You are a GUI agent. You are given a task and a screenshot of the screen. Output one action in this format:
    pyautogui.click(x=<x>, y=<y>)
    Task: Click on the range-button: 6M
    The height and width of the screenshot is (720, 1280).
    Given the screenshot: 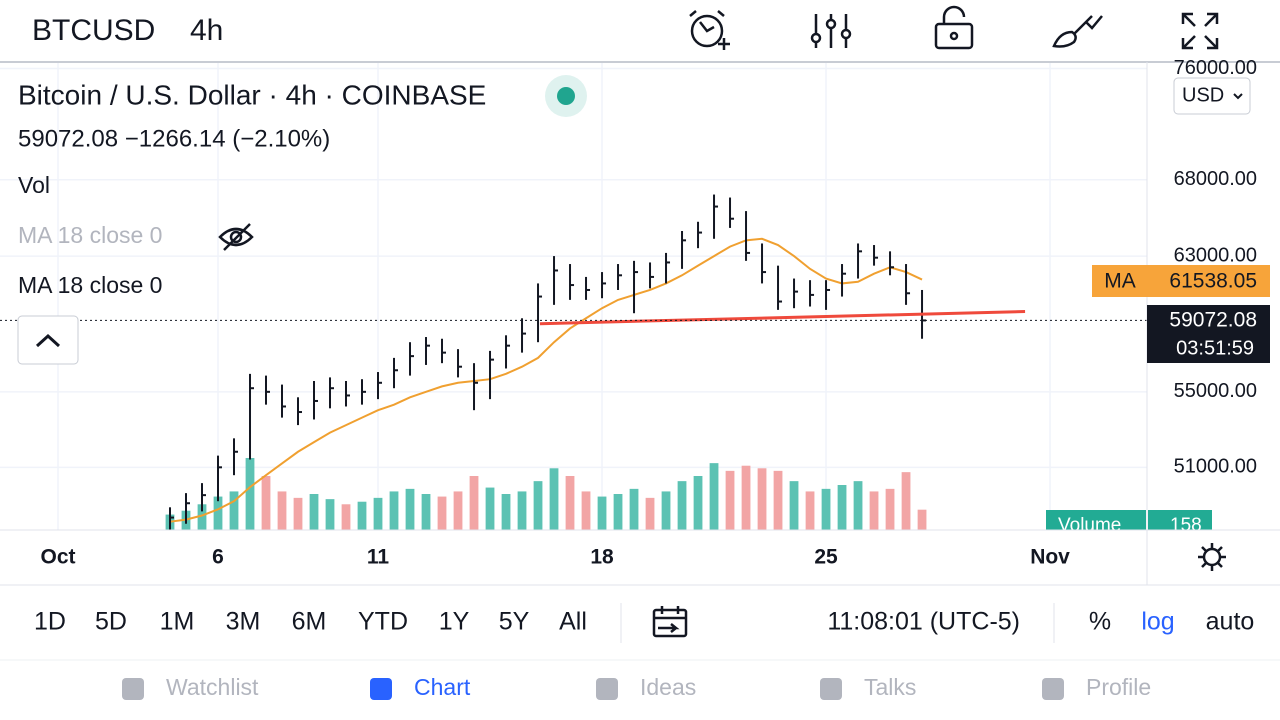 What is the action you would take?
    pyautogui.click(x=309, y=622)
    